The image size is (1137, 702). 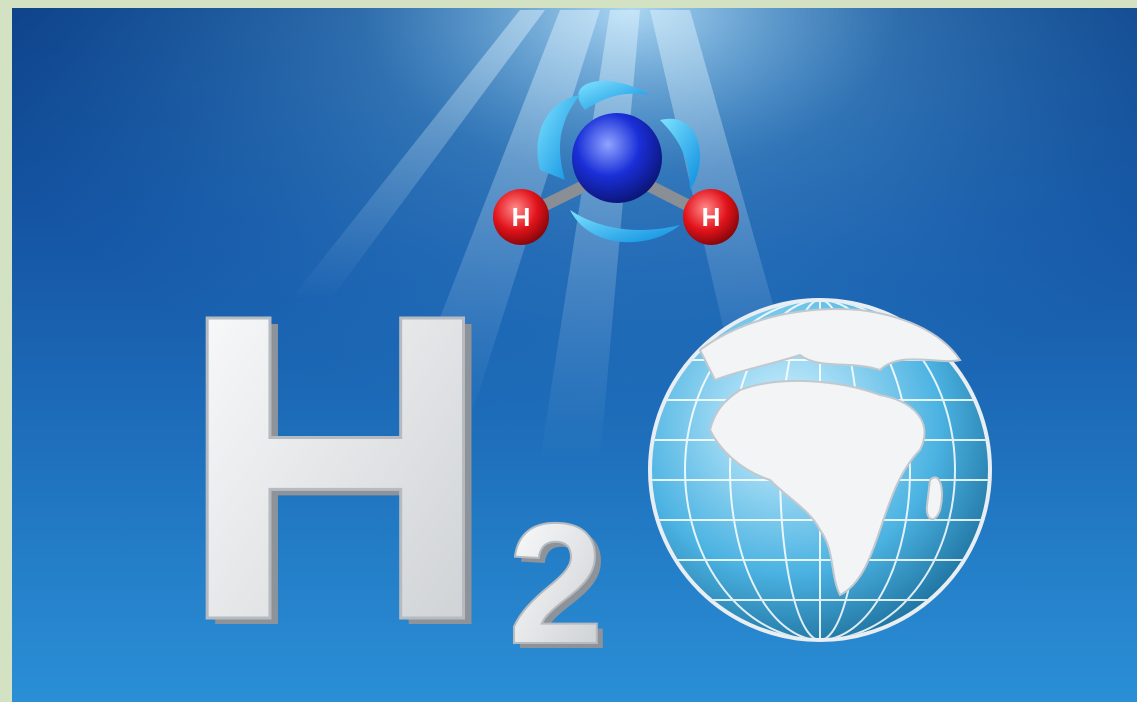 What do you see at coordinates (417, 155) in the screenshot?
I see `ray` at bounding box center [417, 155].